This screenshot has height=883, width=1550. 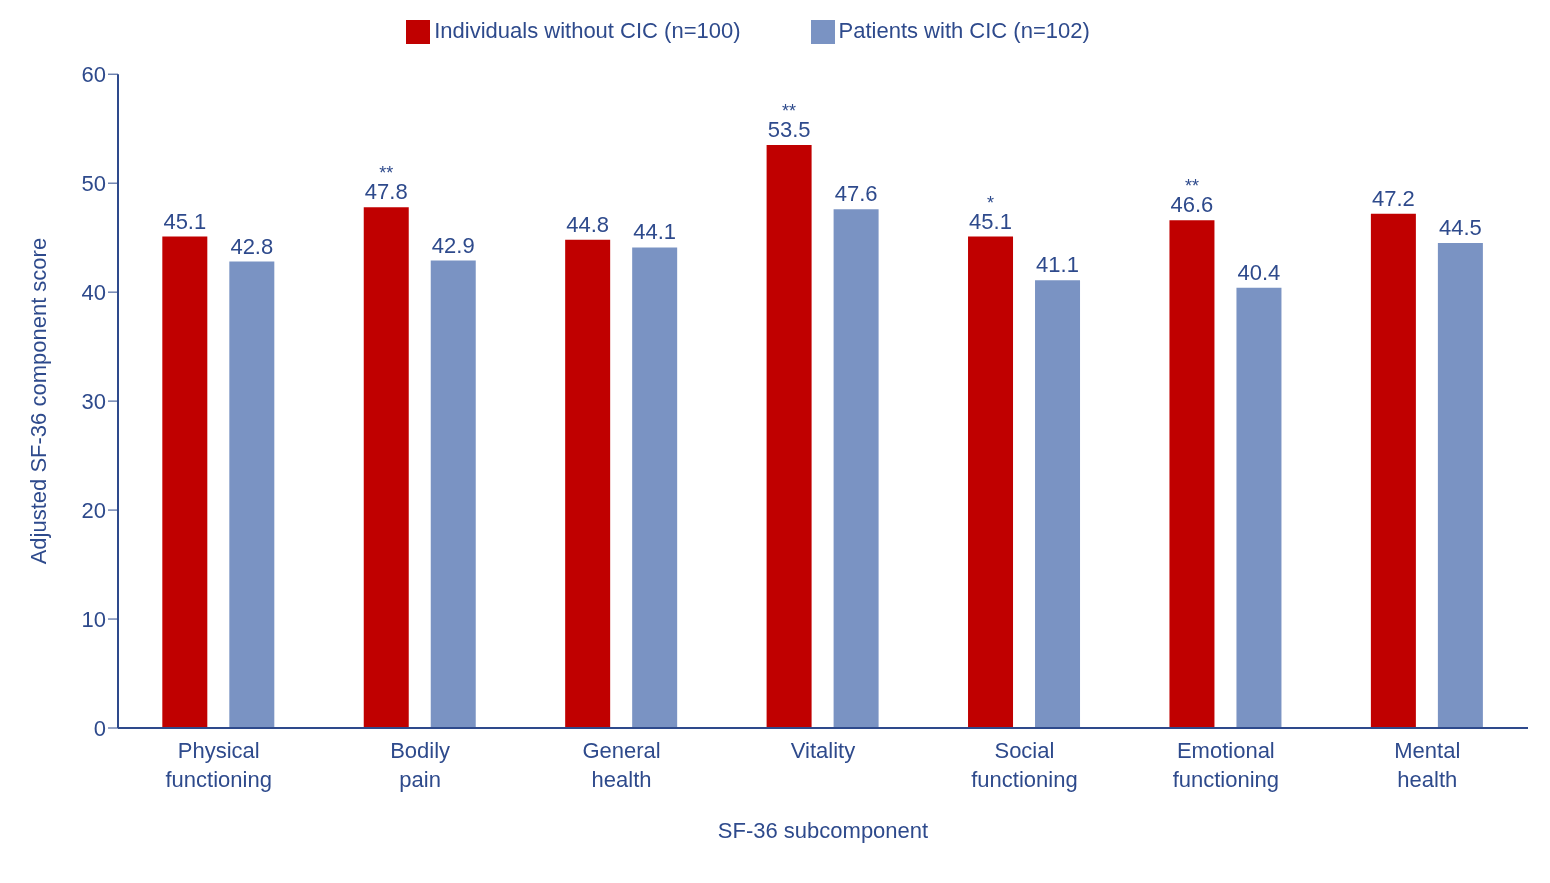 What do you see at coordinates (1226, 765) in the screenshot?
I see `x-tick-label: Emotional functioning` at bounding box center [1226, 765].